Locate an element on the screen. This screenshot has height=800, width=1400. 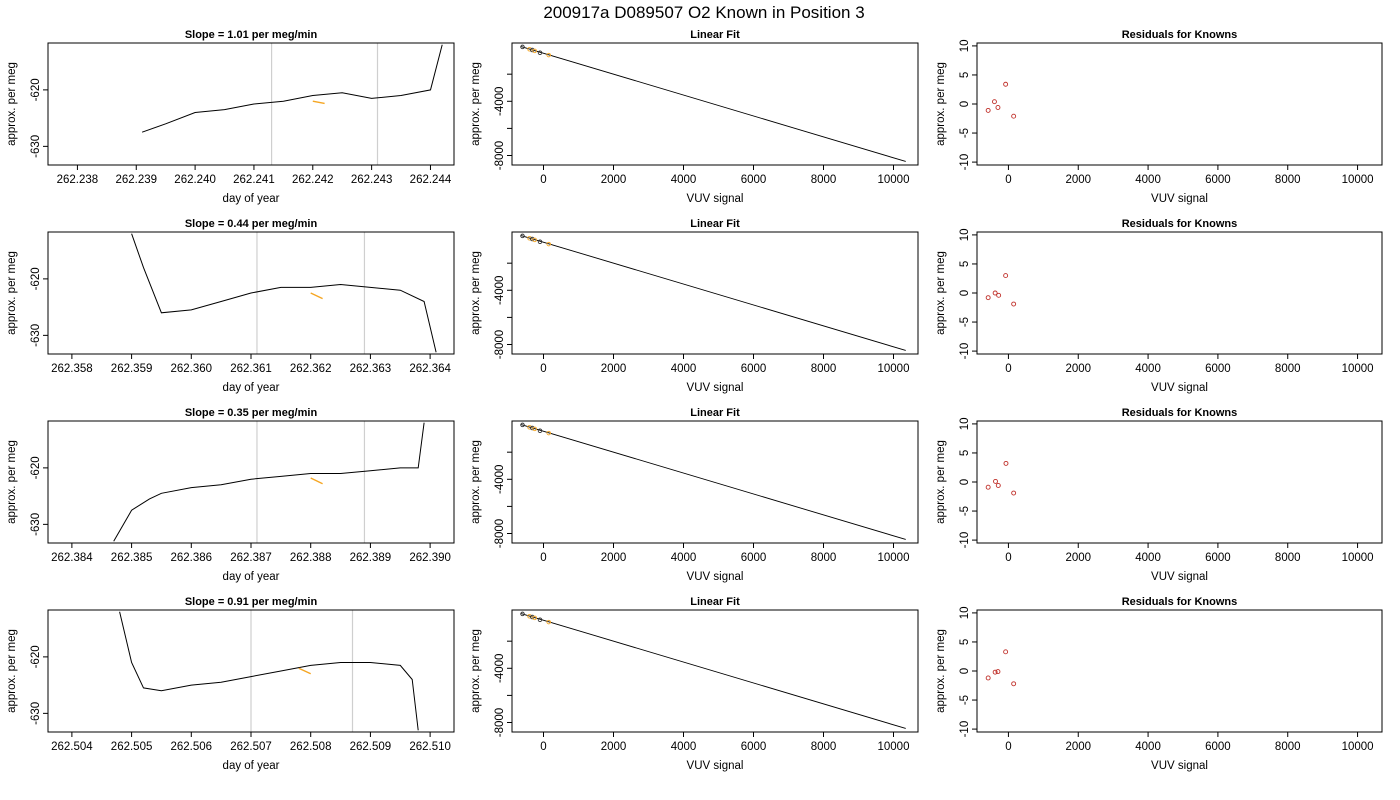
fit-line is located at coordinates (713, 293).